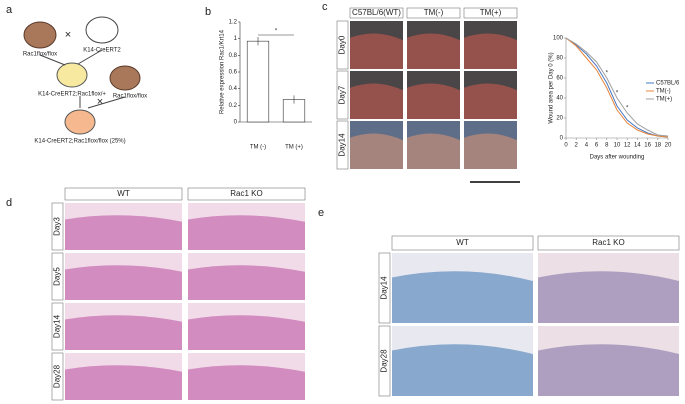 The height and width of the screenshot is (404, 685). I want to click on y-tick-label: 0, so click(562, 139).